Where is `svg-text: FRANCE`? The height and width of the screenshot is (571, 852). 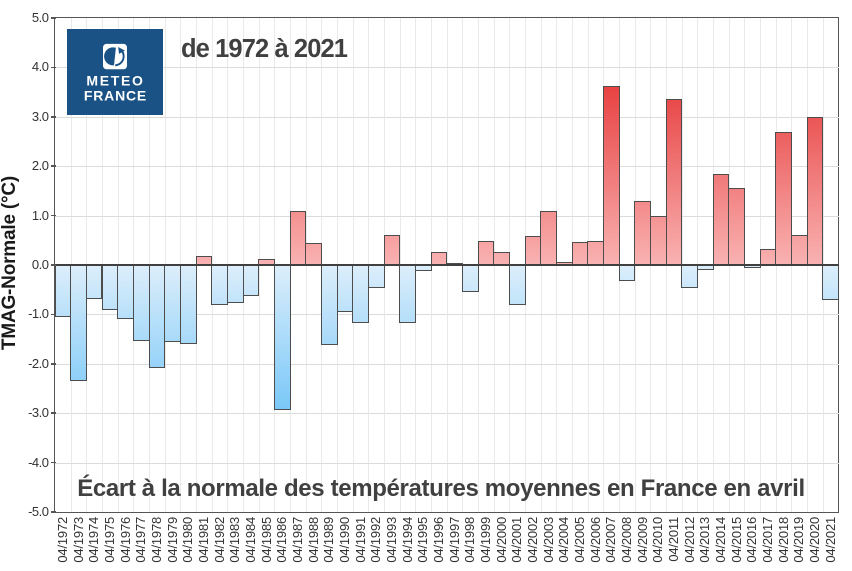 svg-text: FRANCE is located at coordinates (114, 95).